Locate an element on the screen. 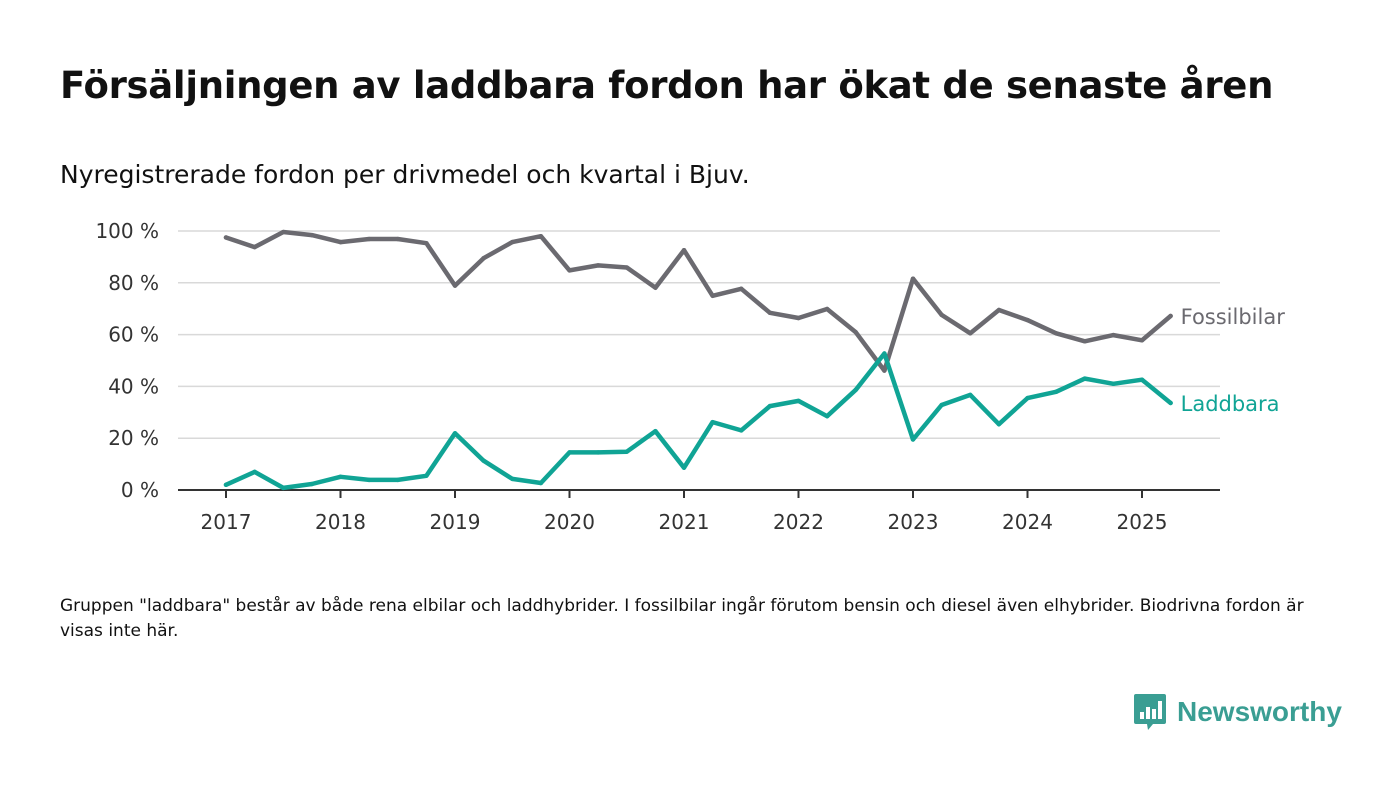  x-tick-label: 2023 is located at coordinates (913, 522).